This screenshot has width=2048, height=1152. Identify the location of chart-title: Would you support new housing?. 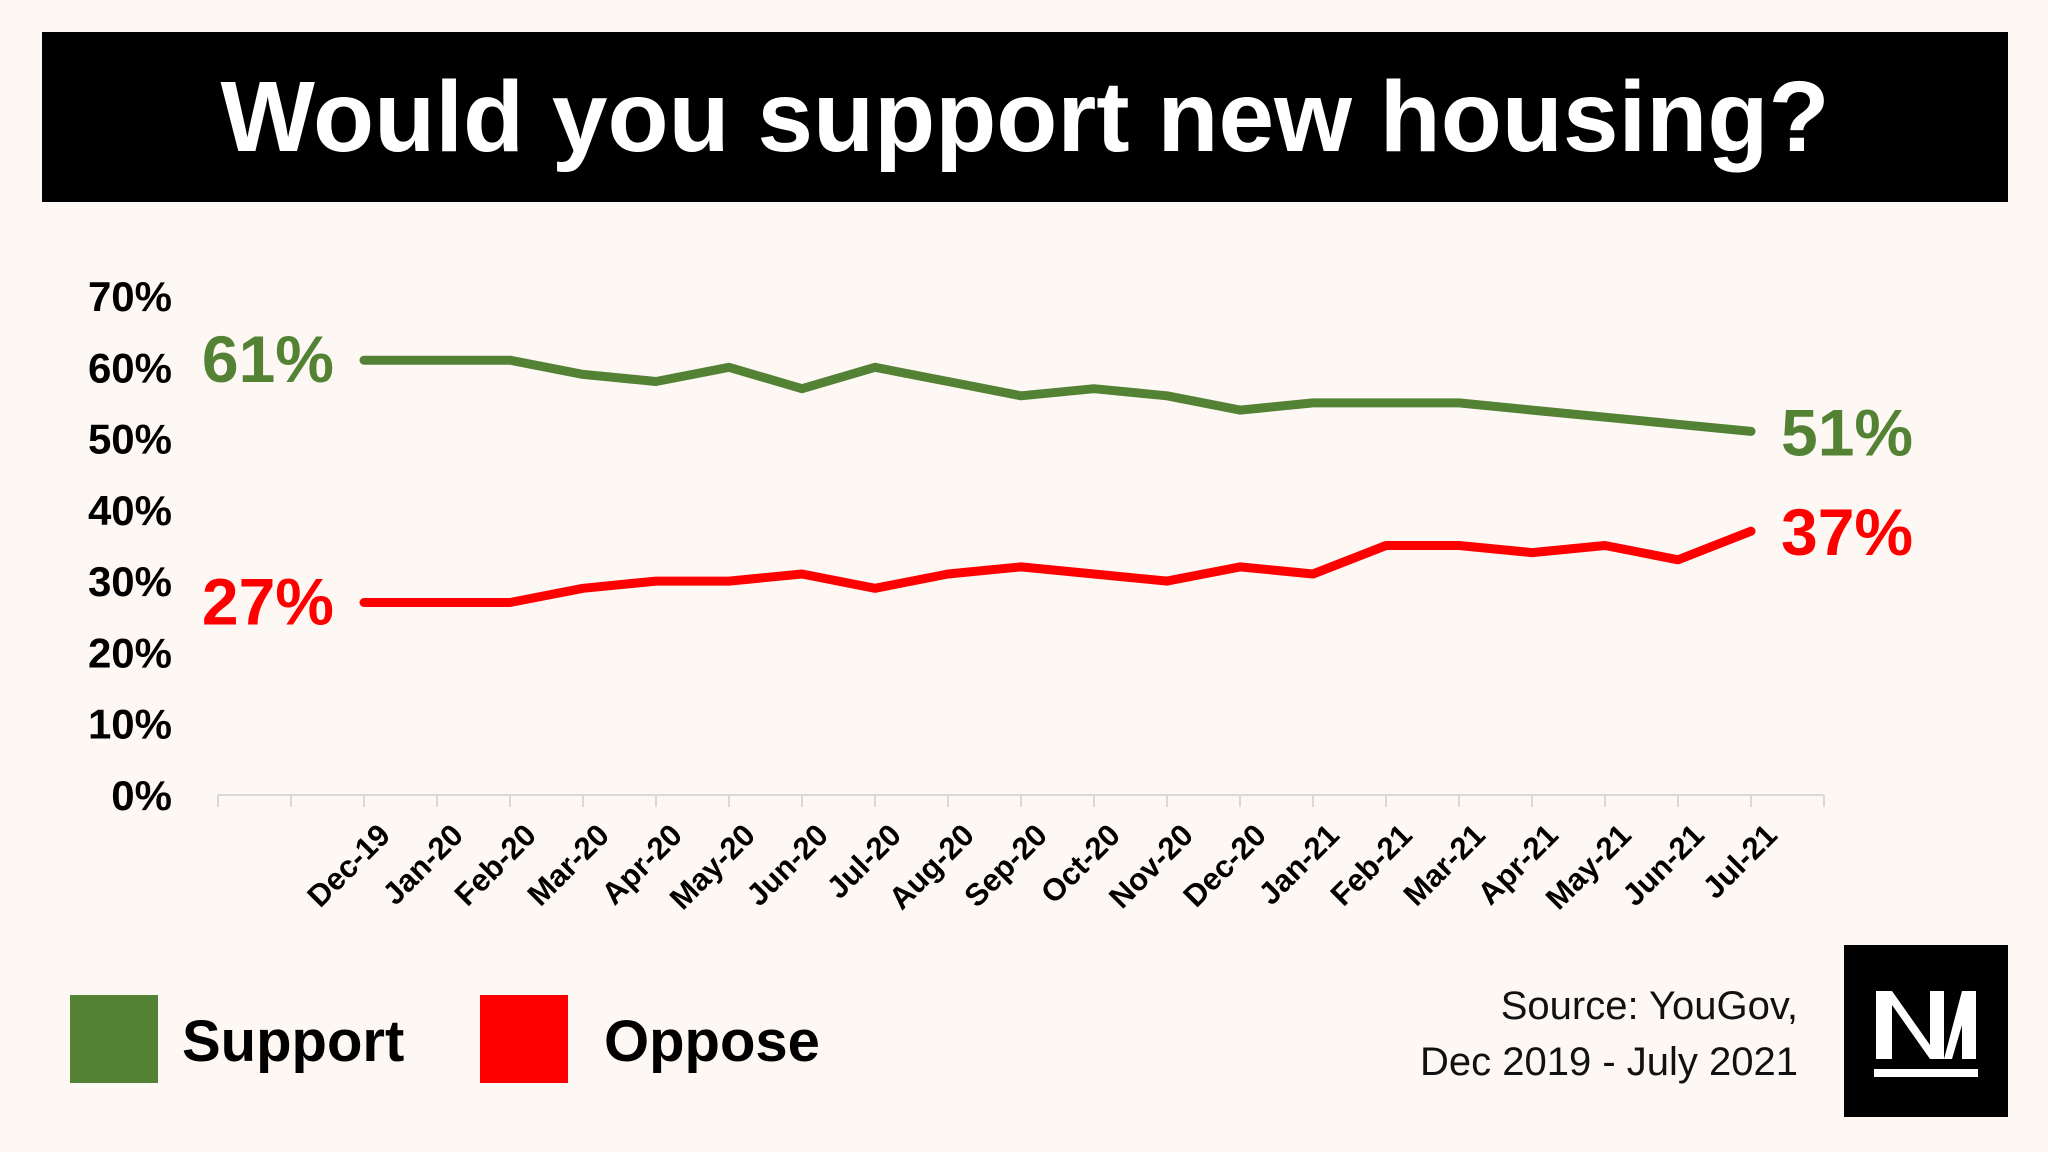
(1025, 117).